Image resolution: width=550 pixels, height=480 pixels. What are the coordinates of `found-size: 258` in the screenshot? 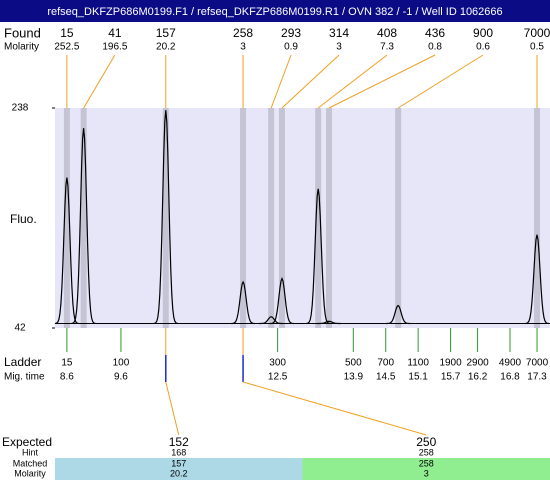 It's located at (243, 33).